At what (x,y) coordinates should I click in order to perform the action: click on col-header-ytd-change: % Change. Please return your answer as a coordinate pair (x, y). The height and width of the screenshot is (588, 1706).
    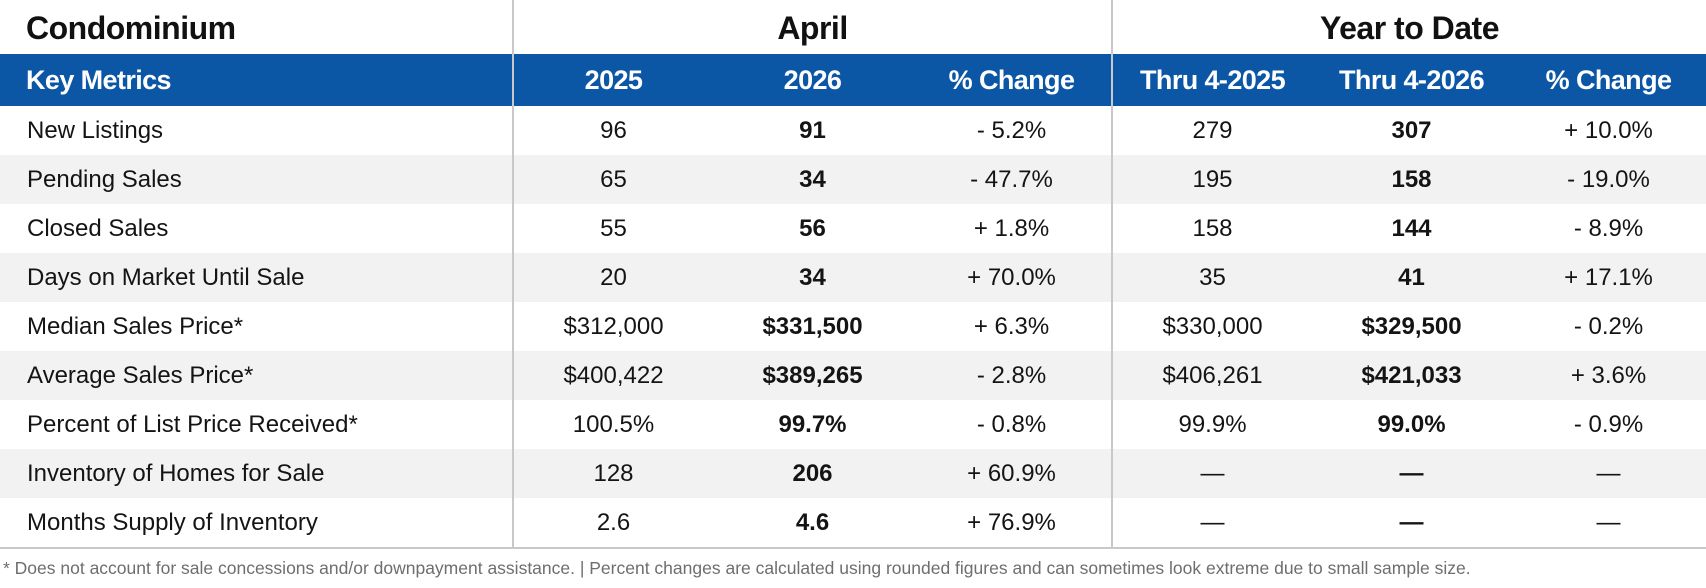
    Looking at the image, I should click on (1608, 80).